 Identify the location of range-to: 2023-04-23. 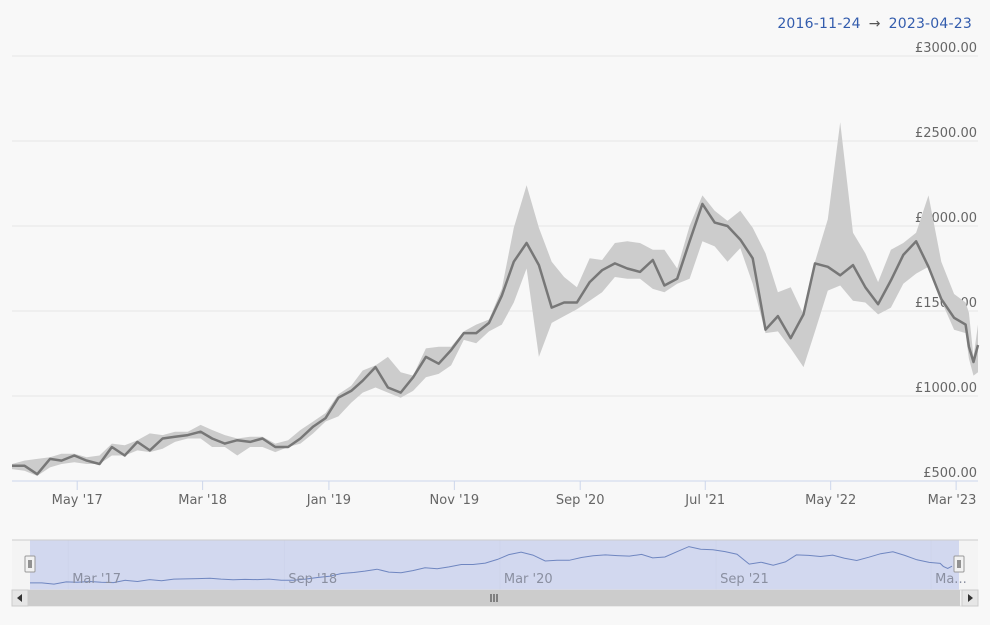
(930, 24).